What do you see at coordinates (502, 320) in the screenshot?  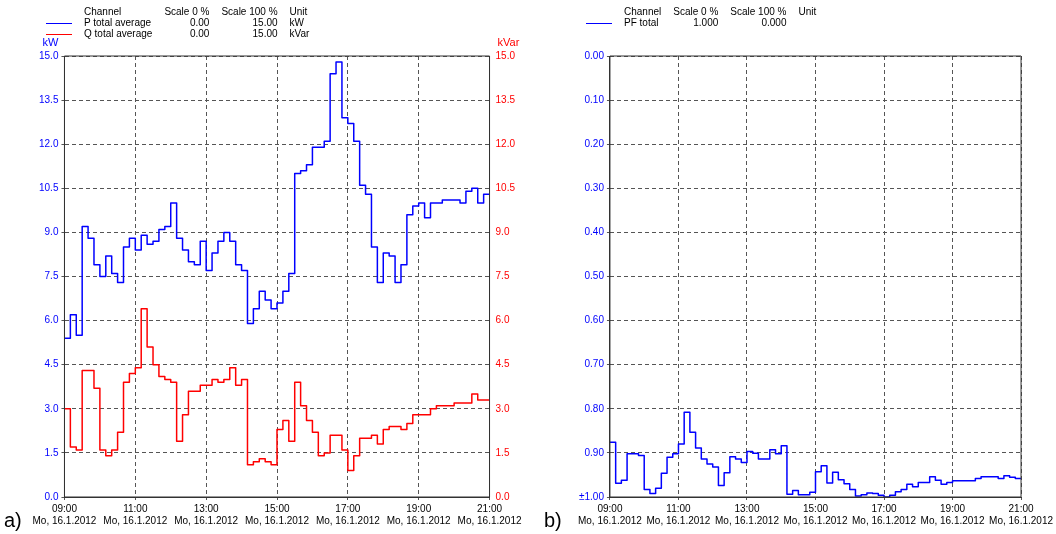 I see `y2-tick-label: 6.0` at bounding box center [502, 320].